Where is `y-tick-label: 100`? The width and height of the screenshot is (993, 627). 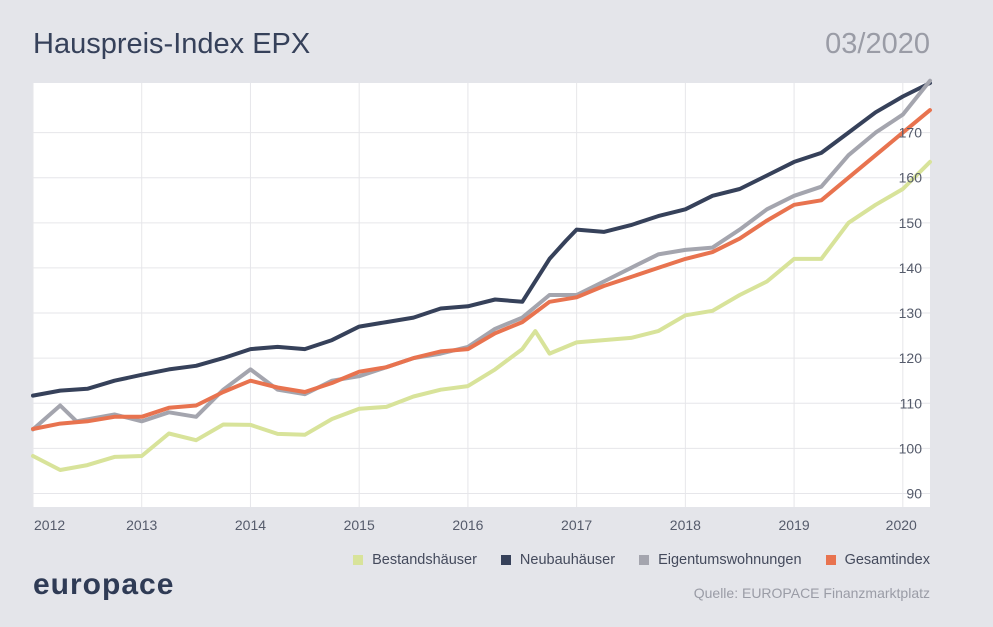
y-tick-label: 100 is located at coordinates (911, 448).